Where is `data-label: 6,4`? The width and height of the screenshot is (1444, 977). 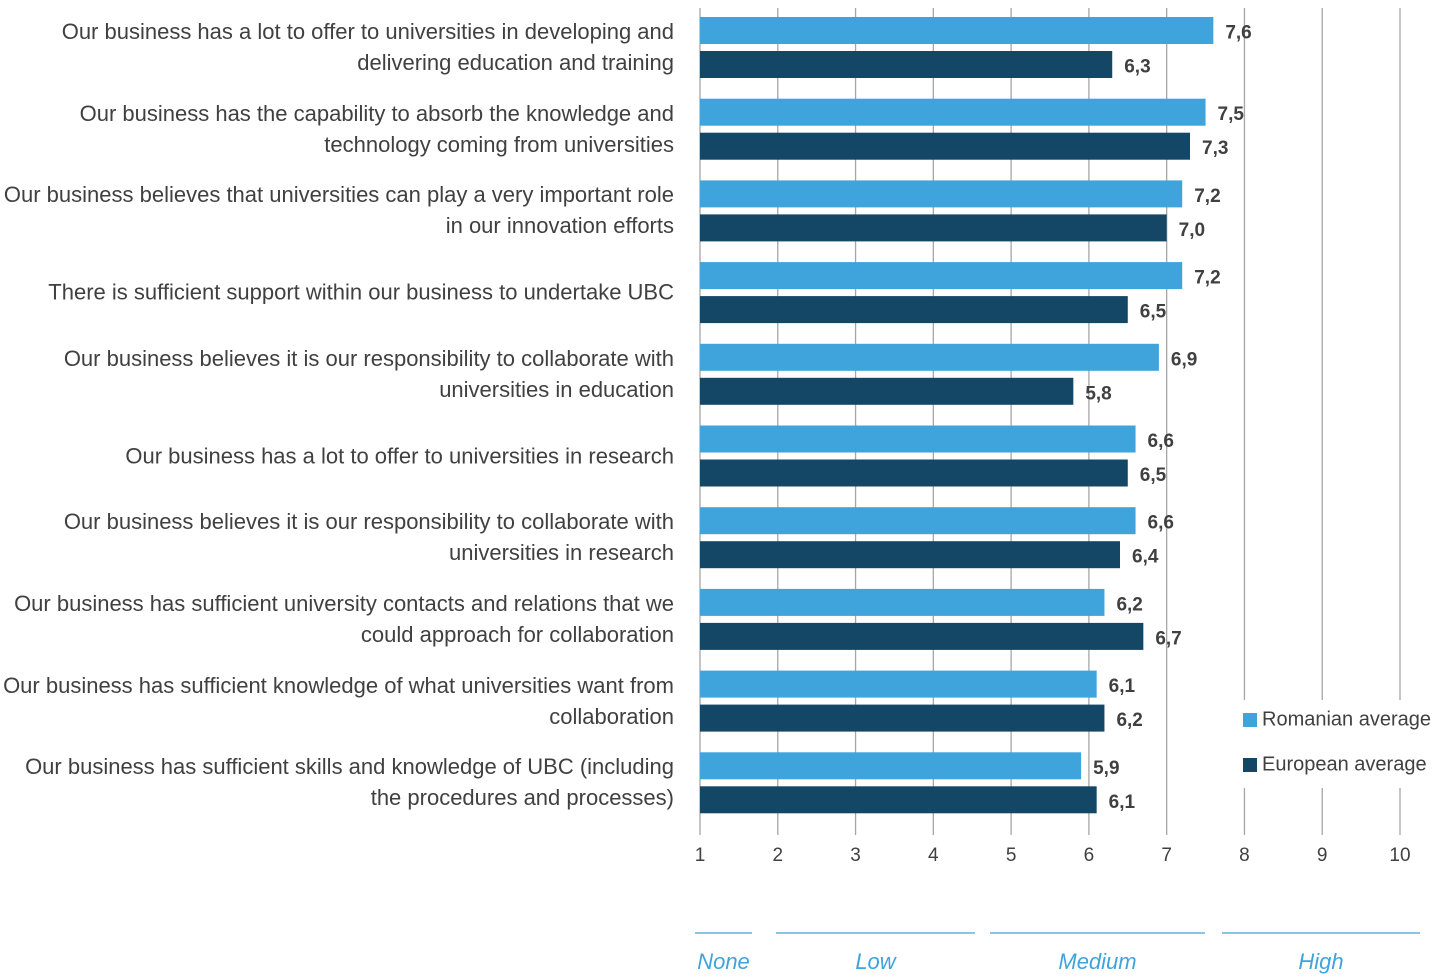
data-label: 6,4 is located at coordinates (1145, 557).